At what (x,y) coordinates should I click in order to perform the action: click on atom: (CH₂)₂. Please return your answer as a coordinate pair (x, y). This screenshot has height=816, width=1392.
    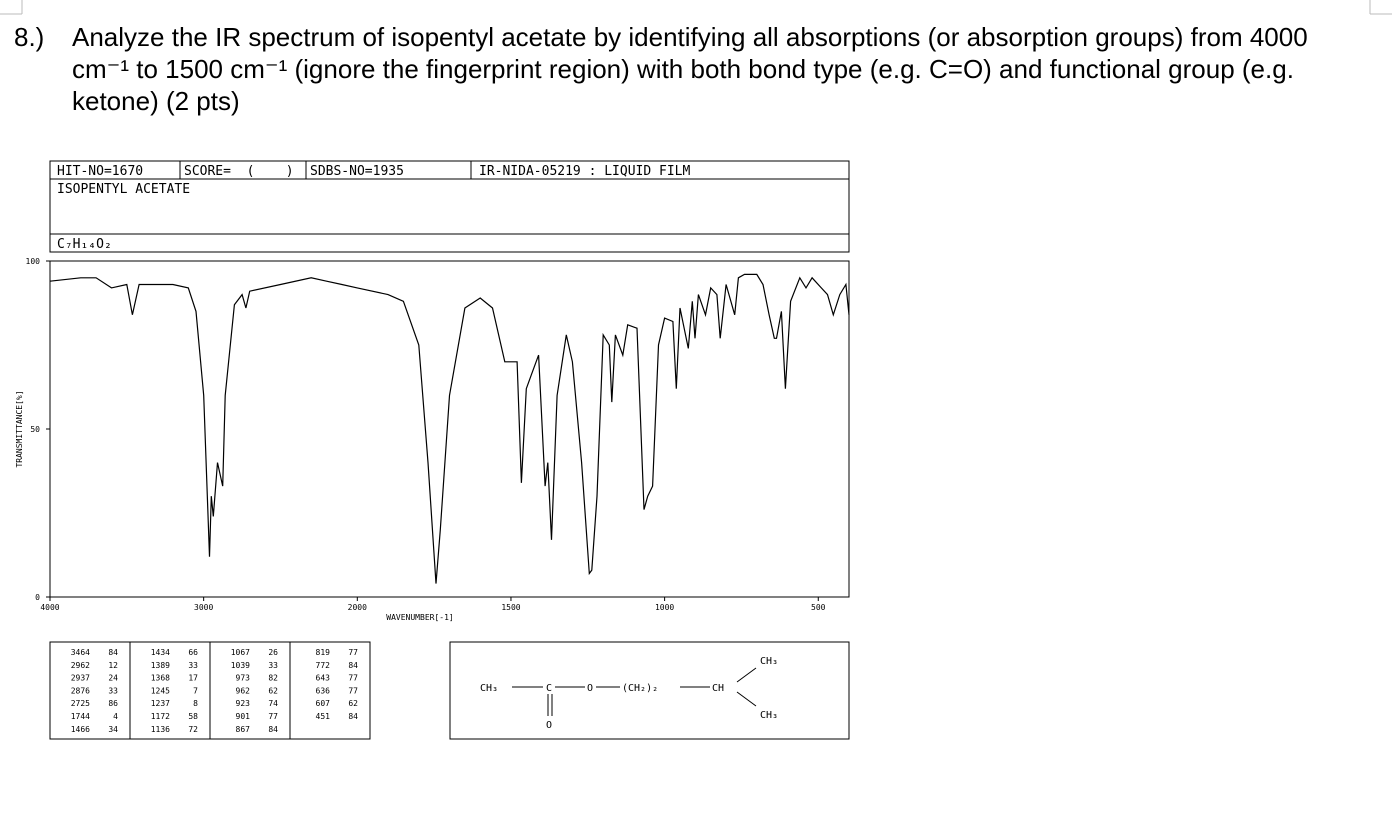
    Looking at the image, I should click on (640, 688).